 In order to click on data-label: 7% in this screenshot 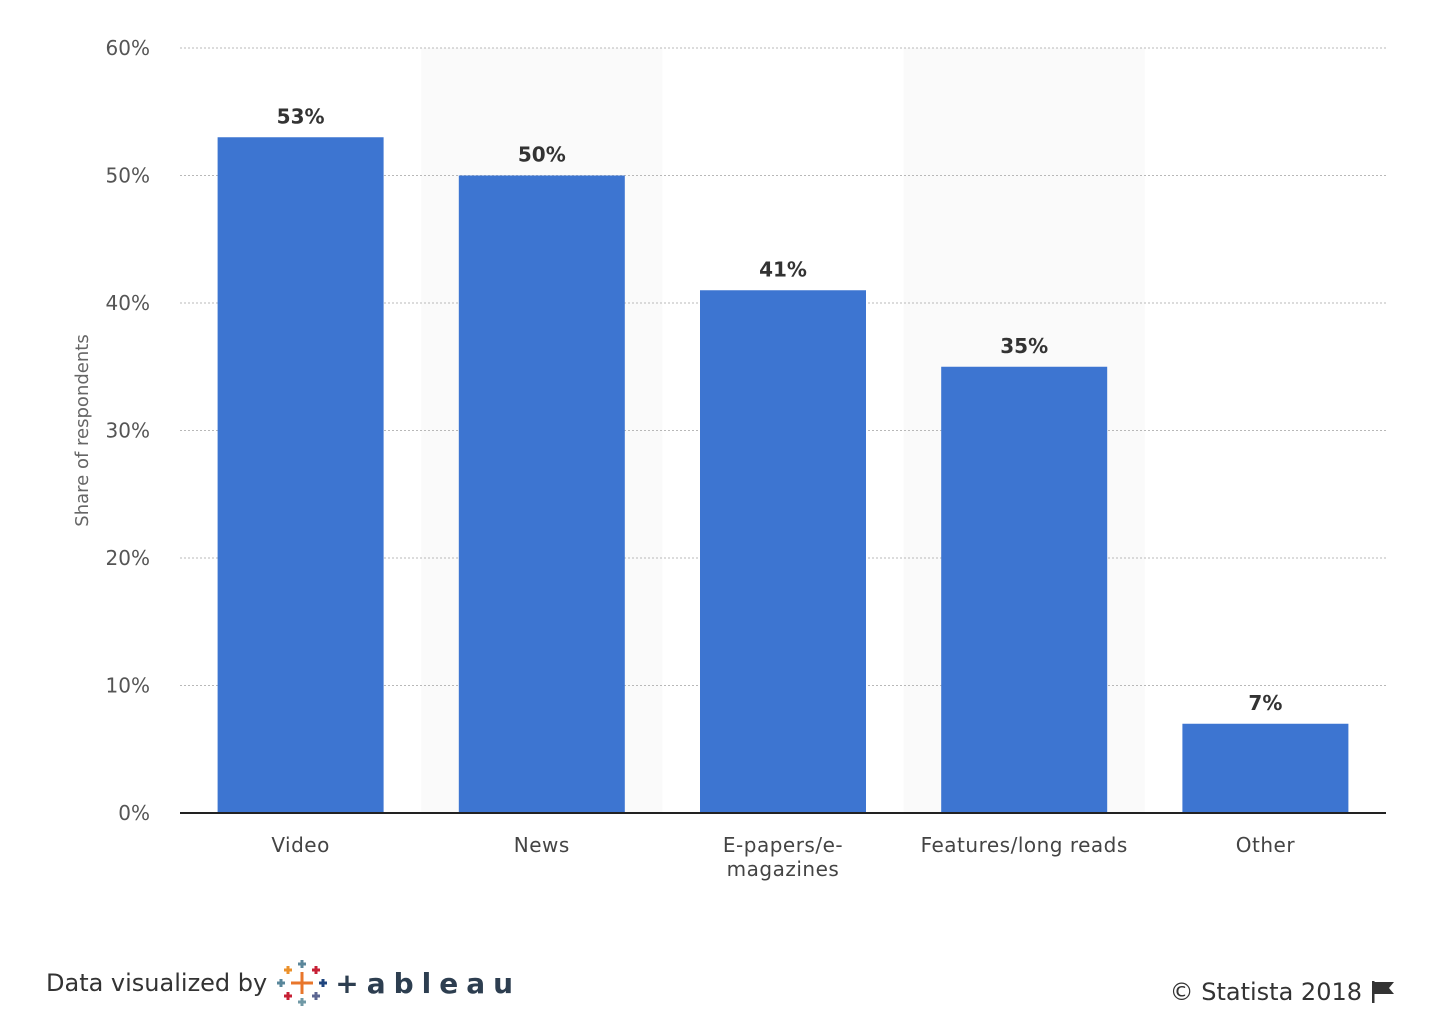, I will do `click(1265, 703)`.